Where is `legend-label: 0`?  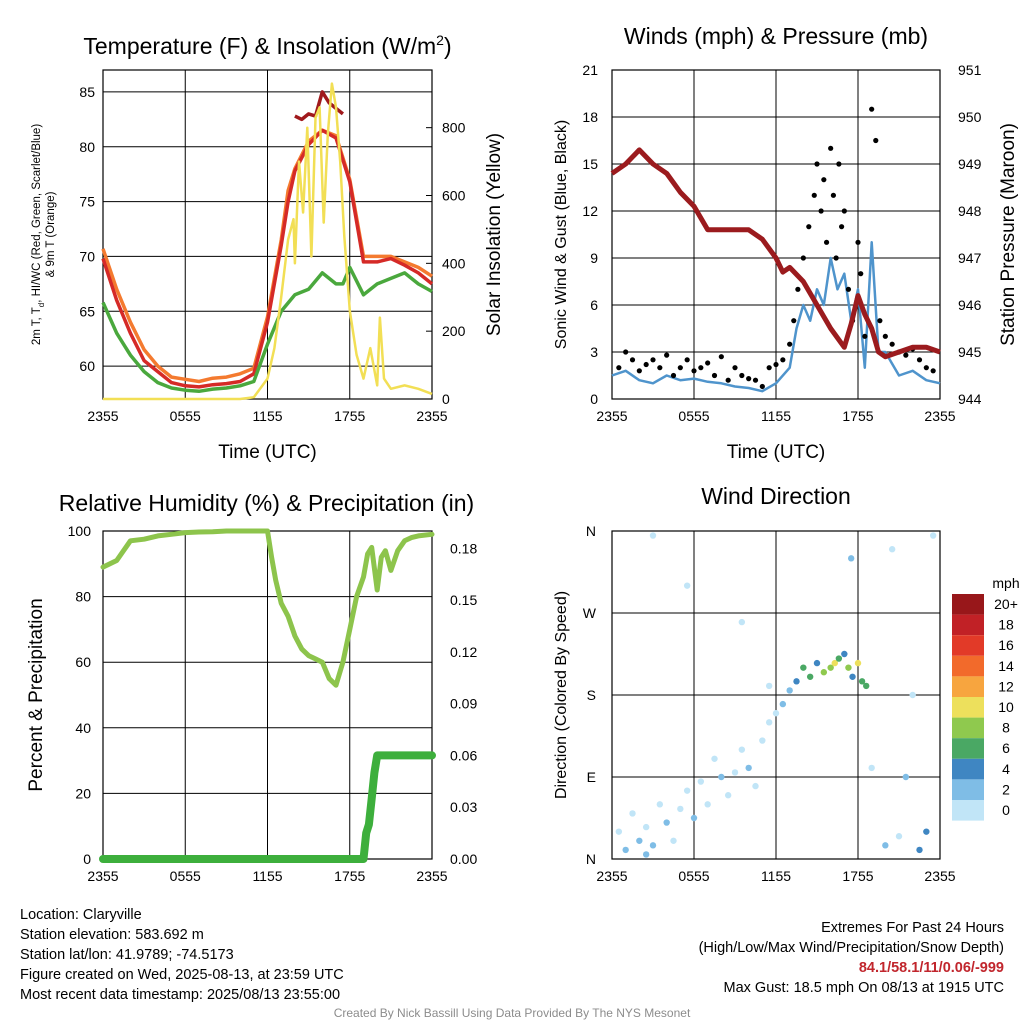 legend-label: 0 is located at coordinates (1006, 810).